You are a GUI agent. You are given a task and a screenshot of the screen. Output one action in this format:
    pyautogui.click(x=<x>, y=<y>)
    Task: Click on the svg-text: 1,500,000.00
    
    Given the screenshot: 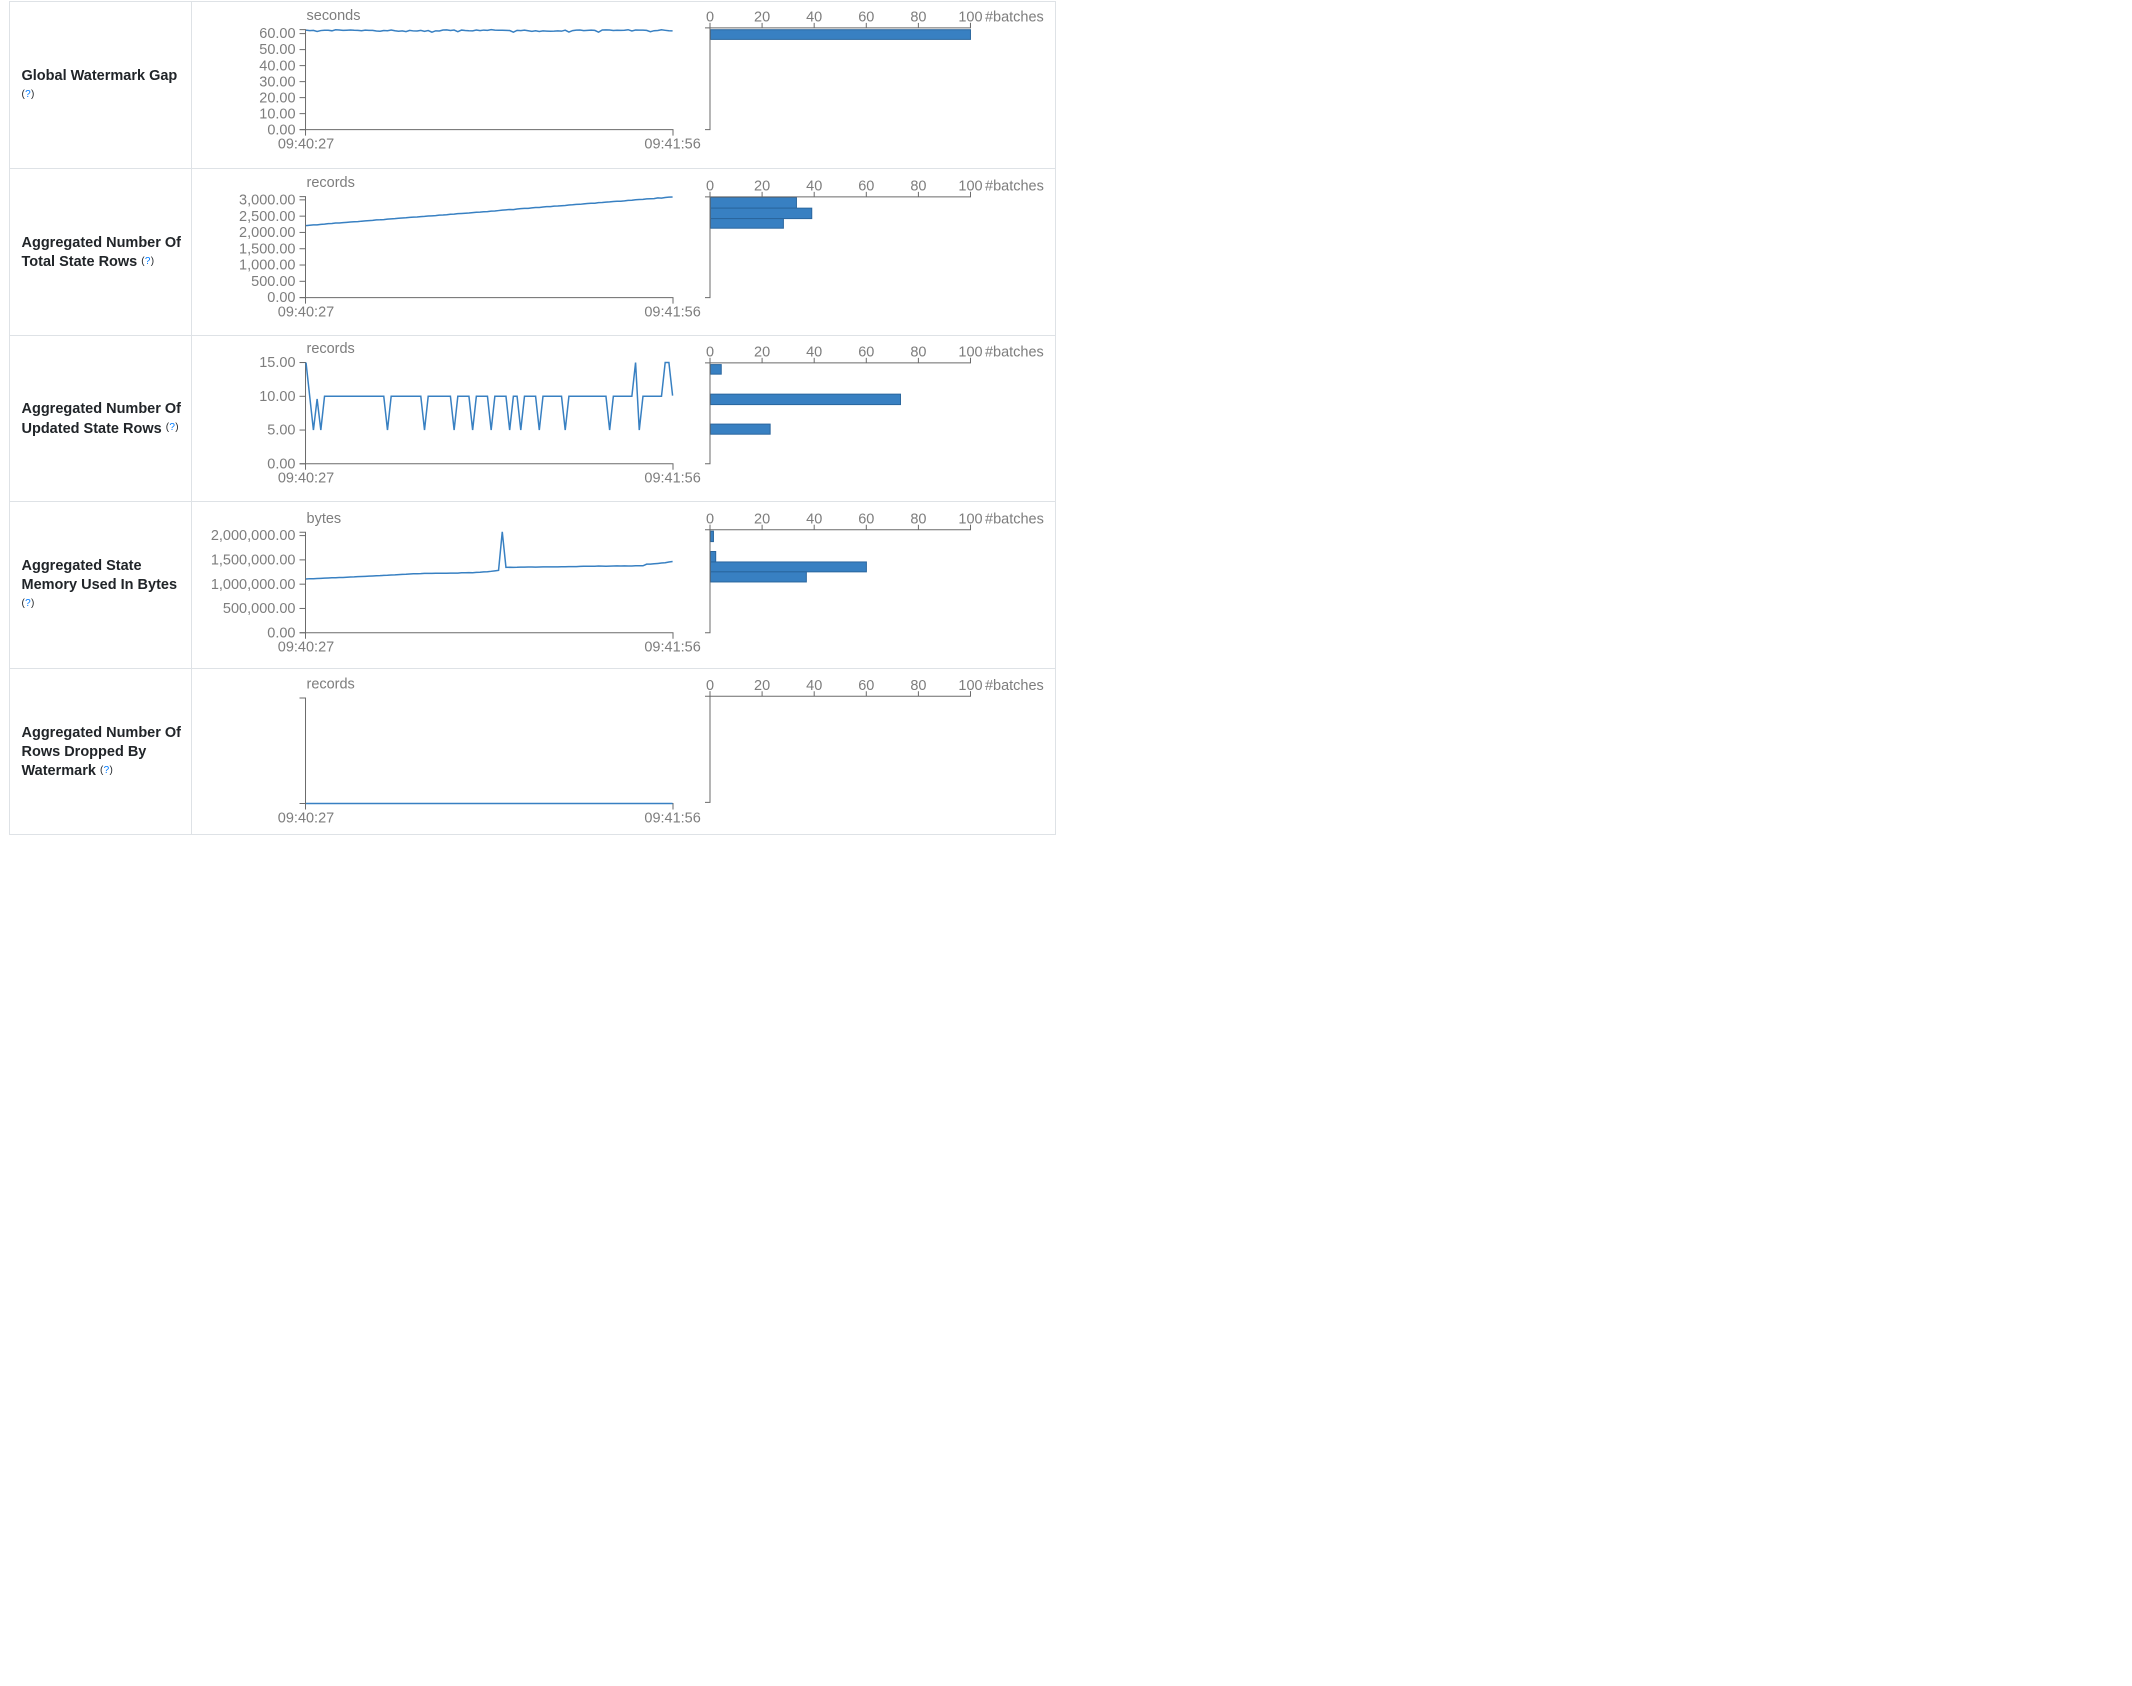 What is the action you would take?
    pyautogui.click(x=253, y=560)
    